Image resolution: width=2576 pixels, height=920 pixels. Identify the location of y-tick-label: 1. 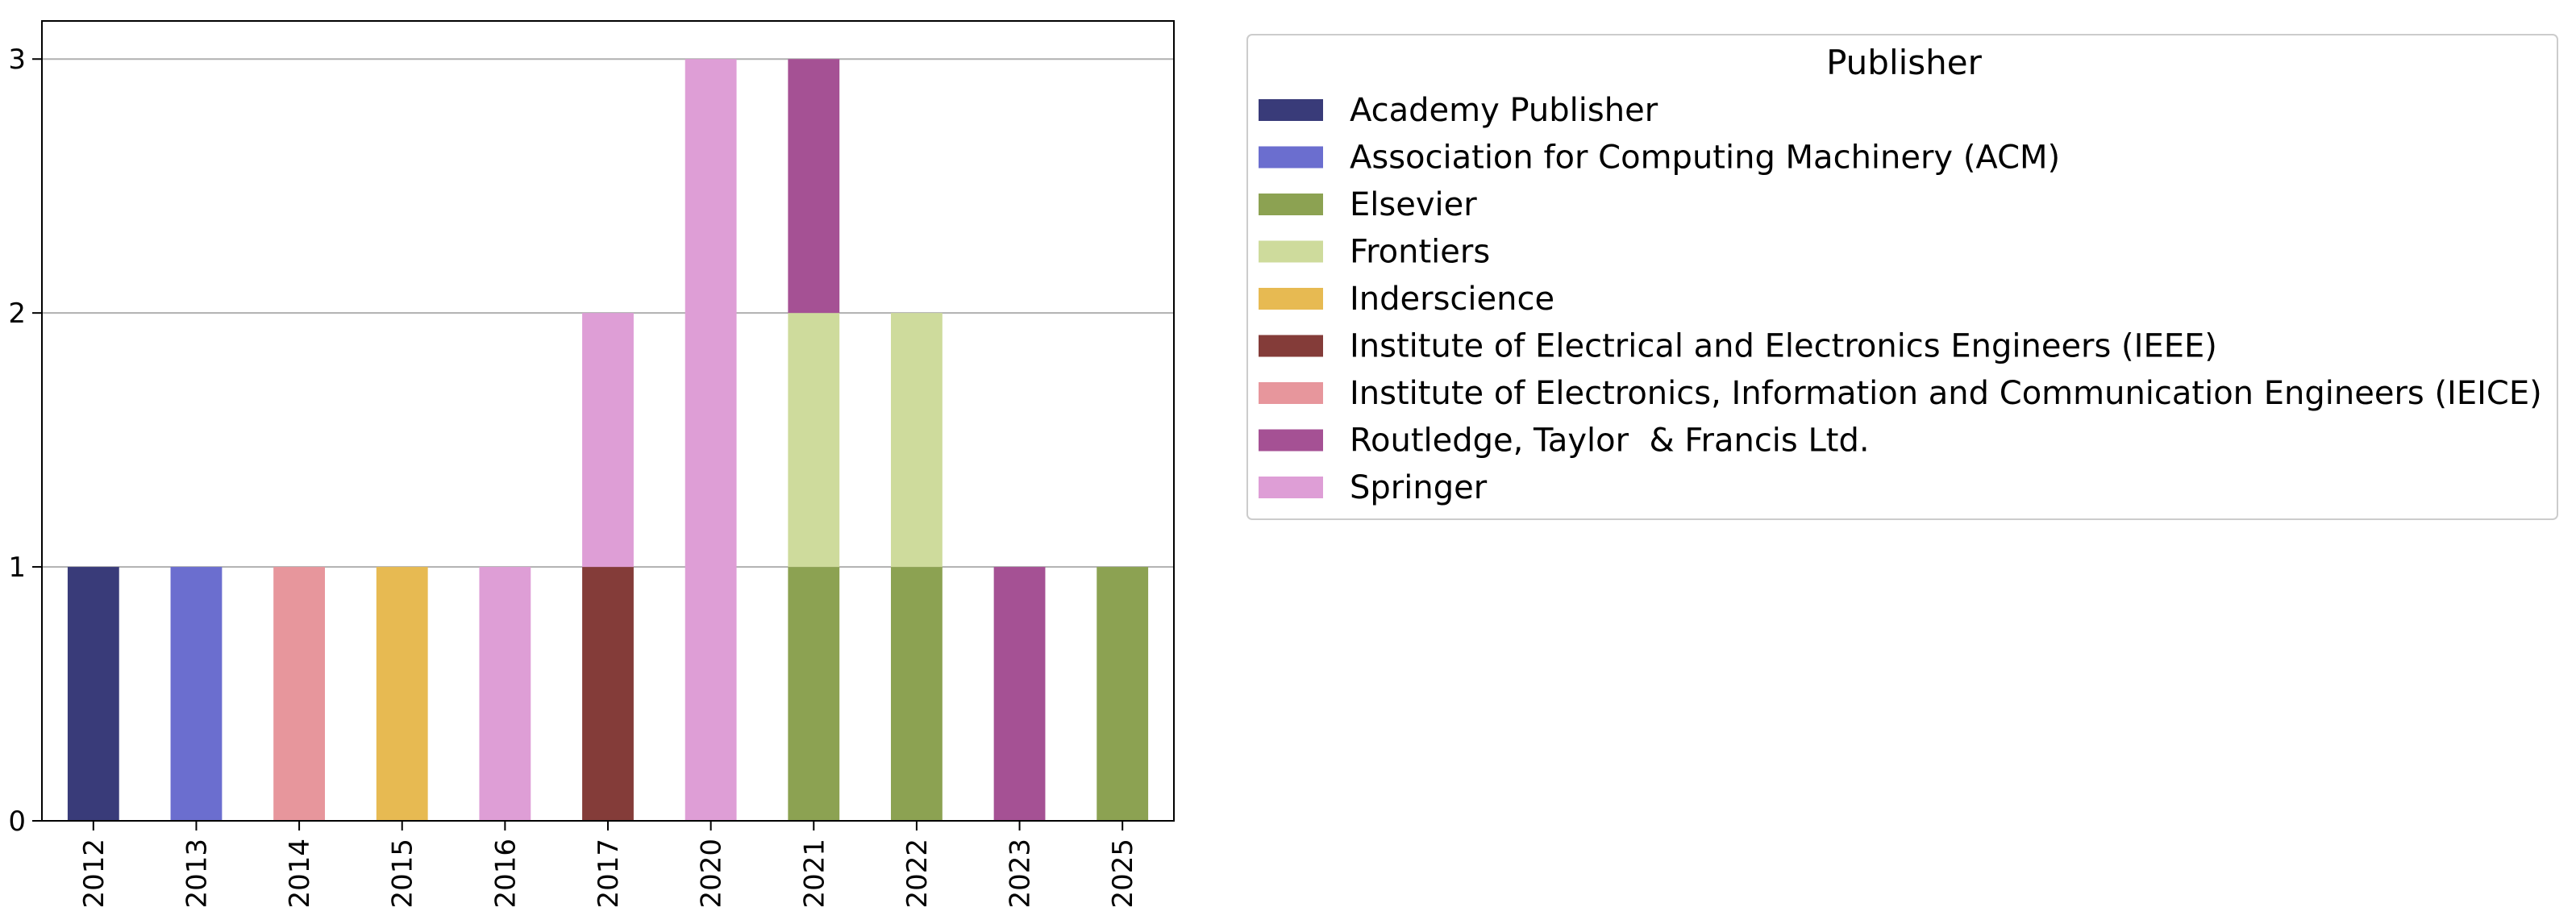
(17, 568).